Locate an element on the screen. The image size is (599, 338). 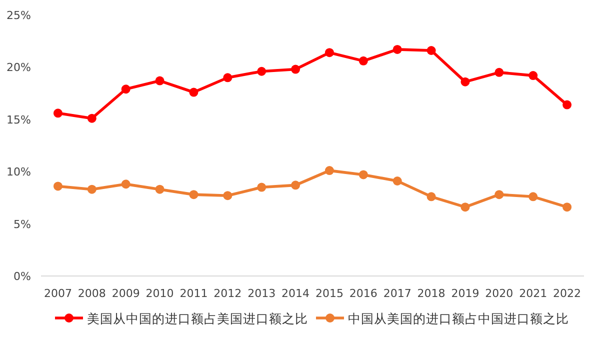
y-tick-label: 20% is located at coordinates (18, 67).